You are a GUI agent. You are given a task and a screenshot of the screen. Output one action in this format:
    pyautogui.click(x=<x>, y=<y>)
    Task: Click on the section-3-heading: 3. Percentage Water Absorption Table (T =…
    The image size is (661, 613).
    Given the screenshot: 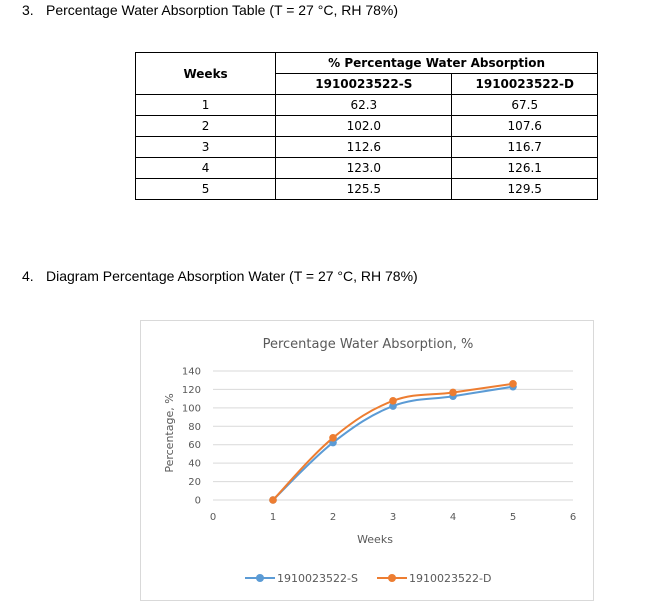 What is the action you would take?
    pyautogui.click(x=210, y=10)
    